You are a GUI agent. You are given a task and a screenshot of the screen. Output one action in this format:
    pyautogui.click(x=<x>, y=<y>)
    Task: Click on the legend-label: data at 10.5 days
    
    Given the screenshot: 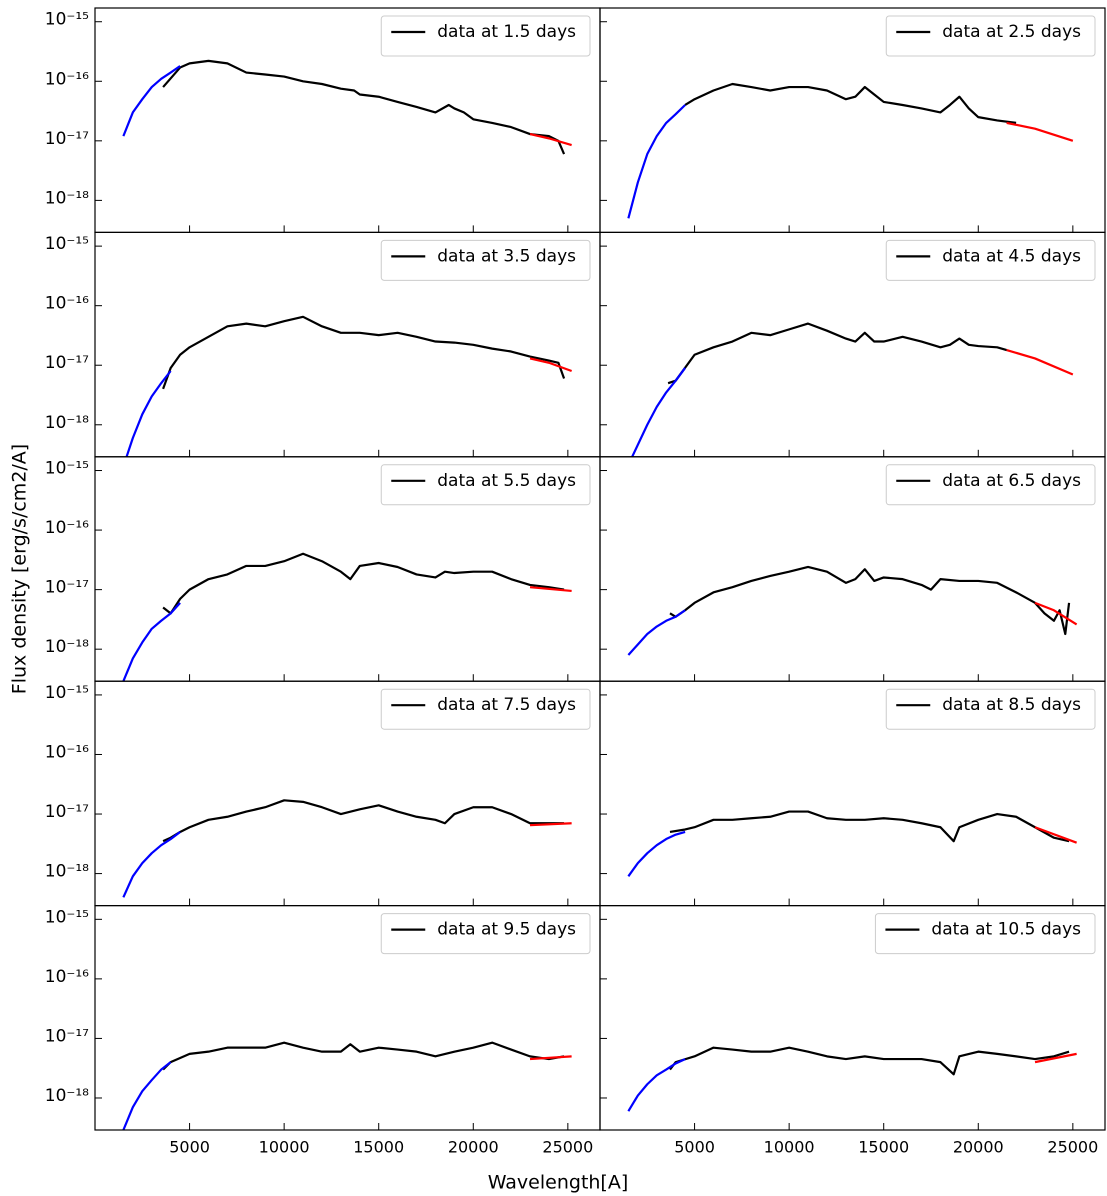 What is the action you would take?
    pyautogui.click(x=1006, y=930)
    